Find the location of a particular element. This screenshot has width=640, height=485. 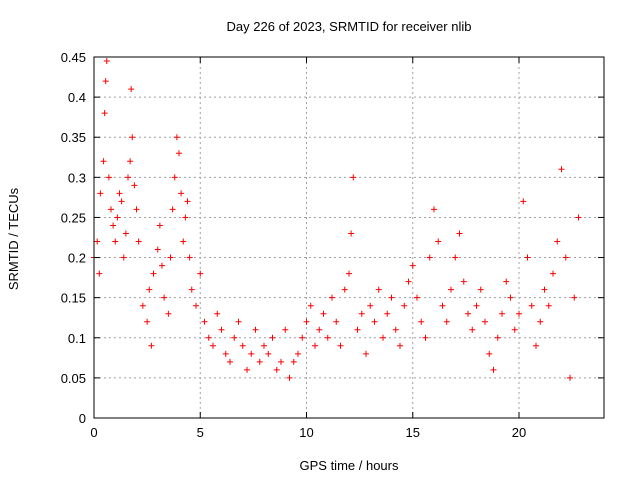

y-tick-label: 0.3 is located at coordinates (77, 177).